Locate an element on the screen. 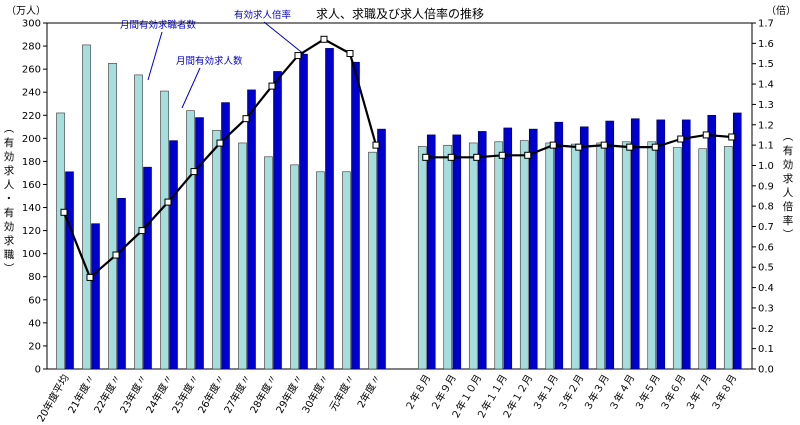  right-tick-label: 1.4 is located at coordinates (766, 85).